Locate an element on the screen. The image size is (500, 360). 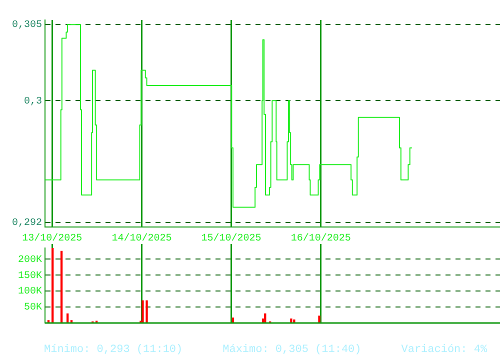
x-tick-label: 13/10/2025 is located at coordinates (52, 238).